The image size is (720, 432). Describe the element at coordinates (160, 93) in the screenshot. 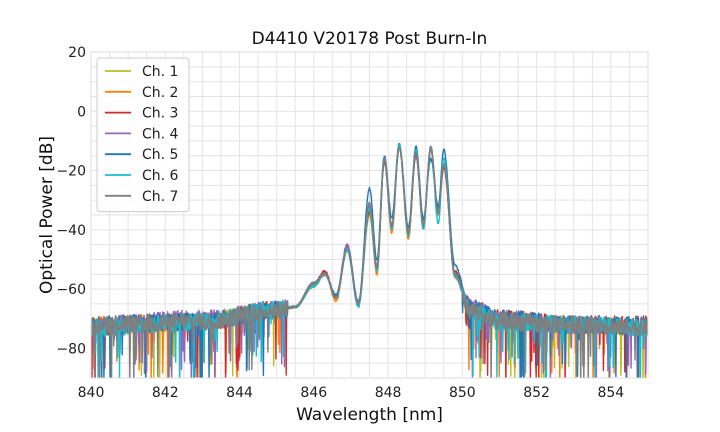

I see `legend-label: Ch. 2` at that location.